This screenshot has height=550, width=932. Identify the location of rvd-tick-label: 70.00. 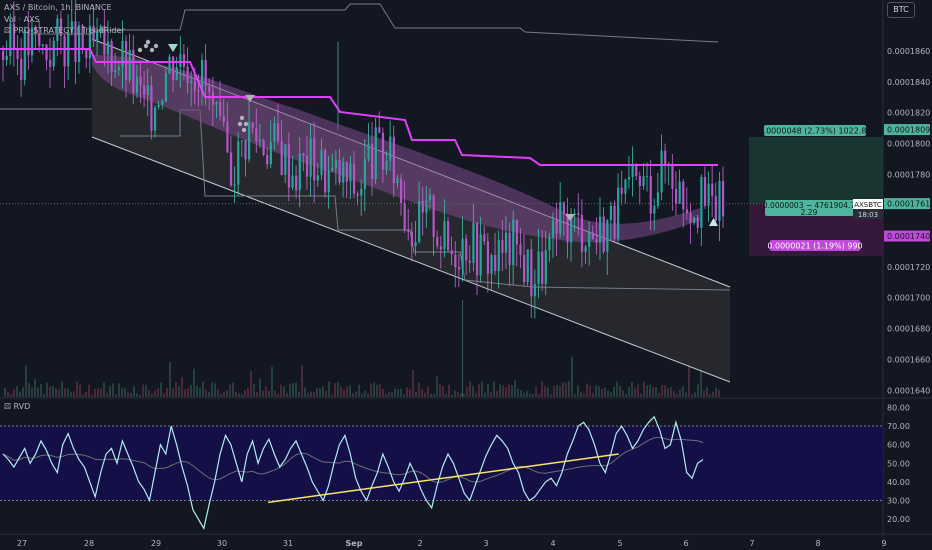
(898, 426).